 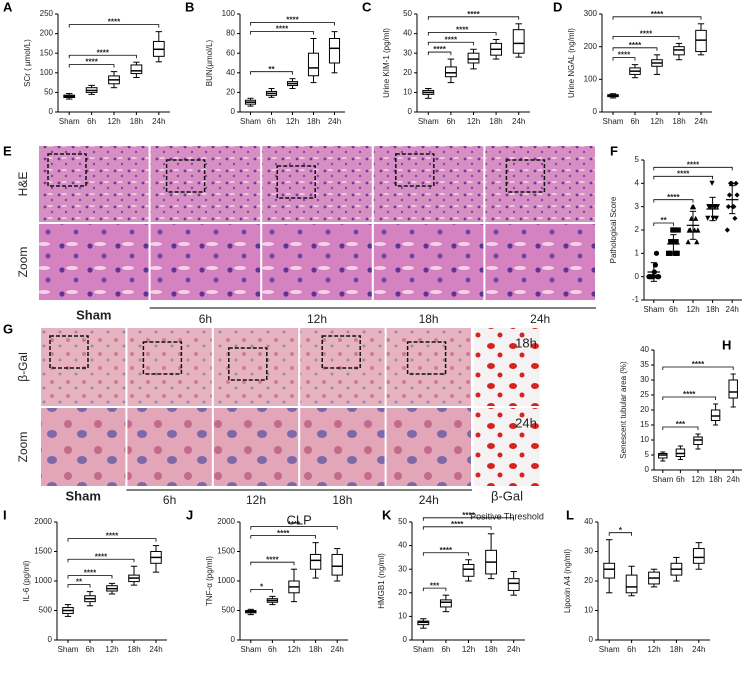 I want to click on y-axis-label: Urine KIM-1 (pg/ml), so click(x=386, y=63).